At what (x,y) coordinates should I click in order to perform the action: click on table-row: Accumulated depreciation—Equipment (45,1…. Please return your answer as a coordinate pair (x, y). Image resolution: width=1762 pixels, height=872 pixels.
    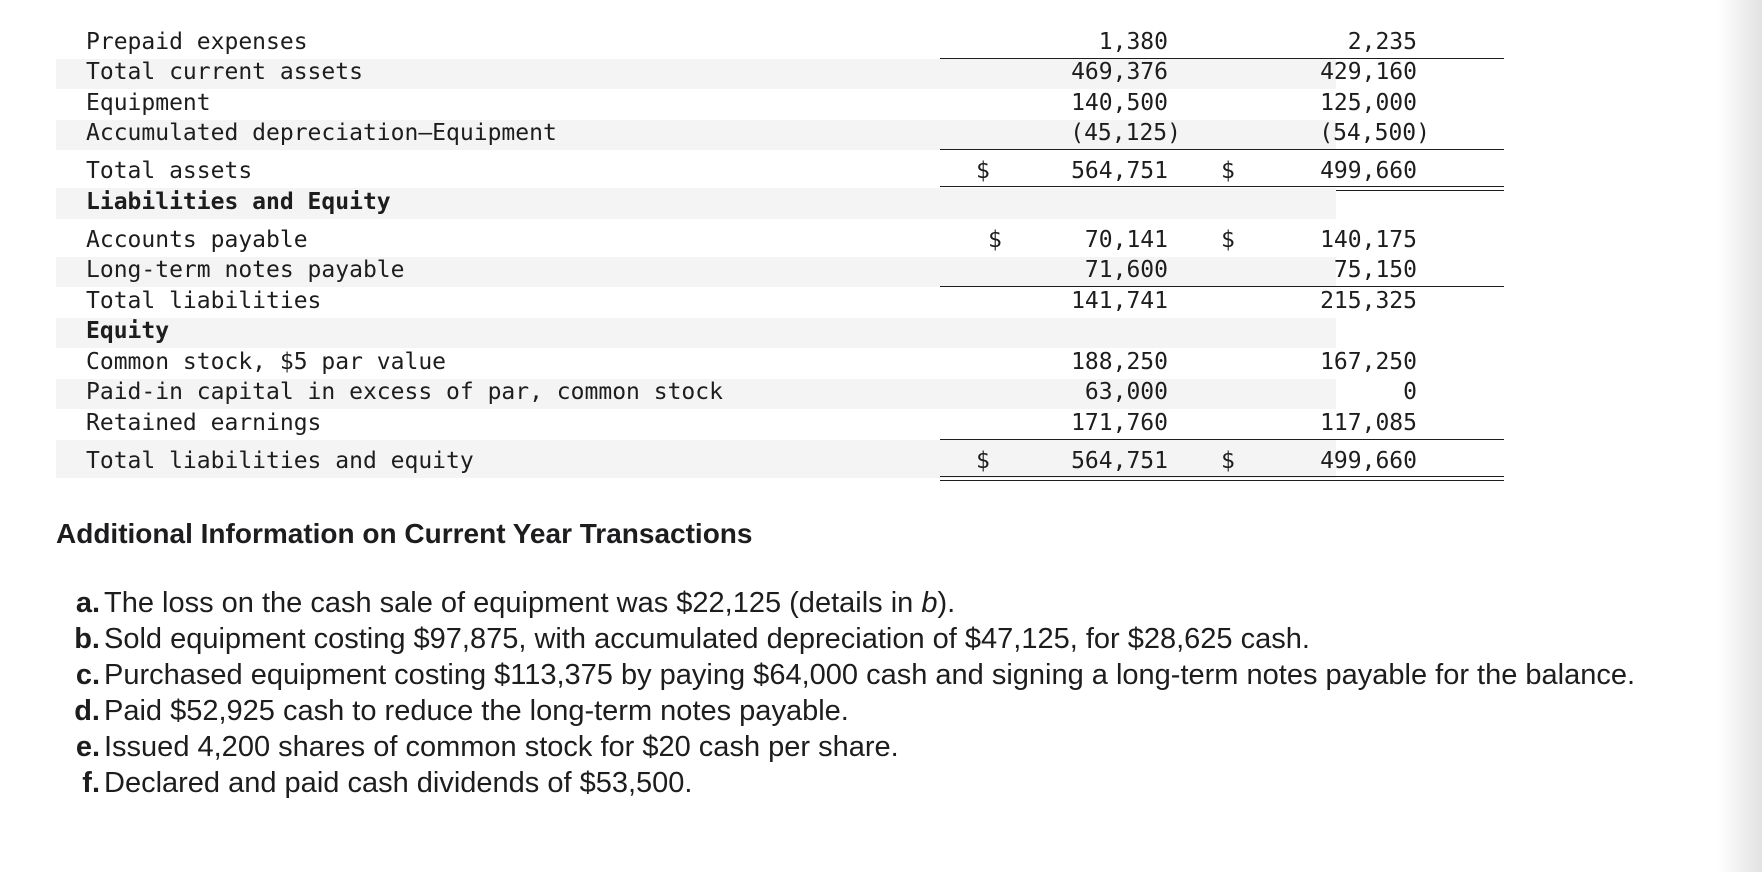
    Looking at the image, I should click on (780, 134).